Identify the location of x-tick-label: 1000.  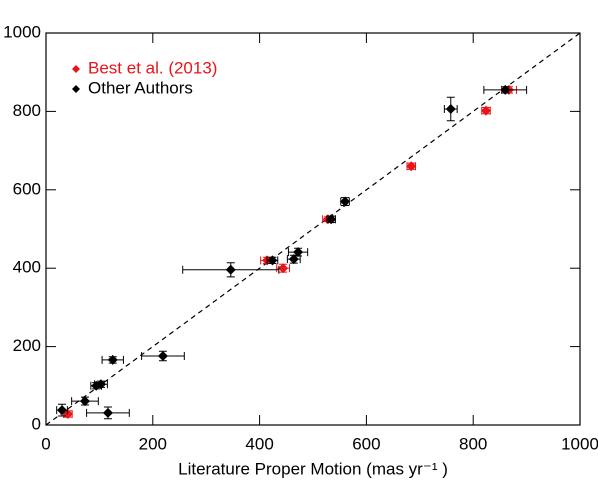
(579, 443).